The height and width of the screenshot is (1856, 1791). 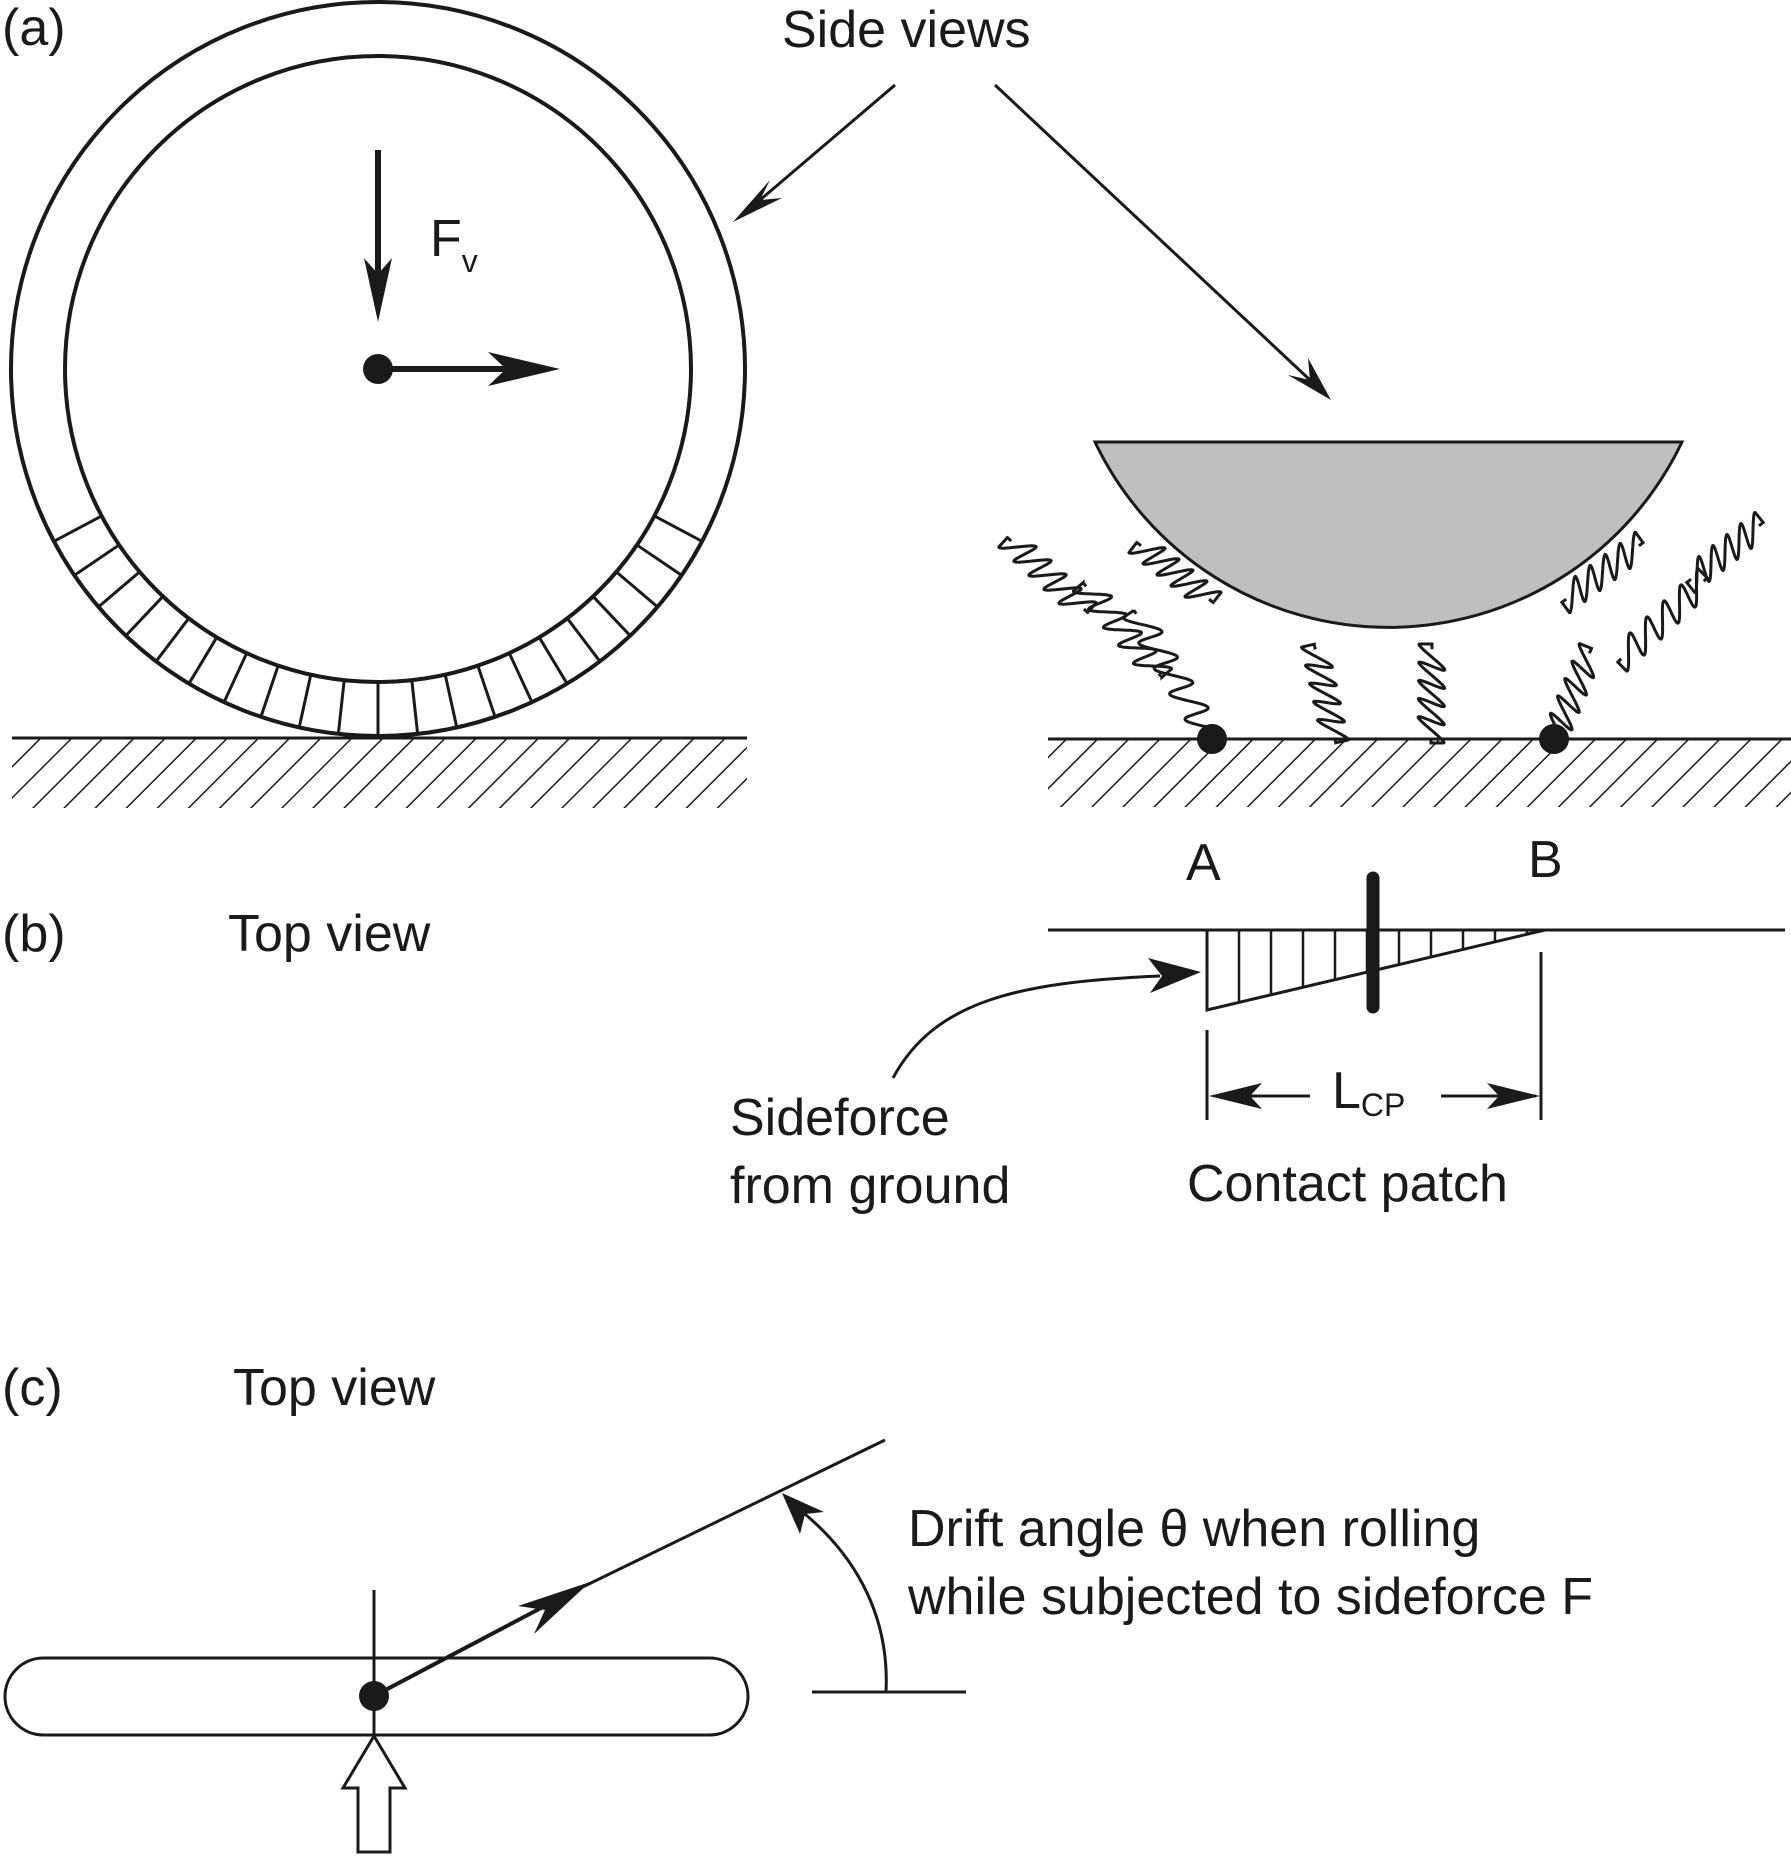 What do you see at coordinates (1250, 1597) in the screenshot?
I see `drift-label-line2: while subjected to sideforce F` at bounding box center [1250, 1597].